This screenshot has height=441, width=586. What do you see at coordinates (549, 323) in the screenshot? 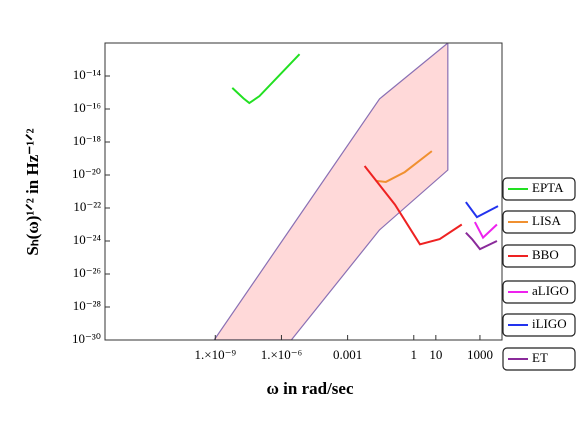
I see `legend-label: iLIGO` at bounding box center [549, 323].